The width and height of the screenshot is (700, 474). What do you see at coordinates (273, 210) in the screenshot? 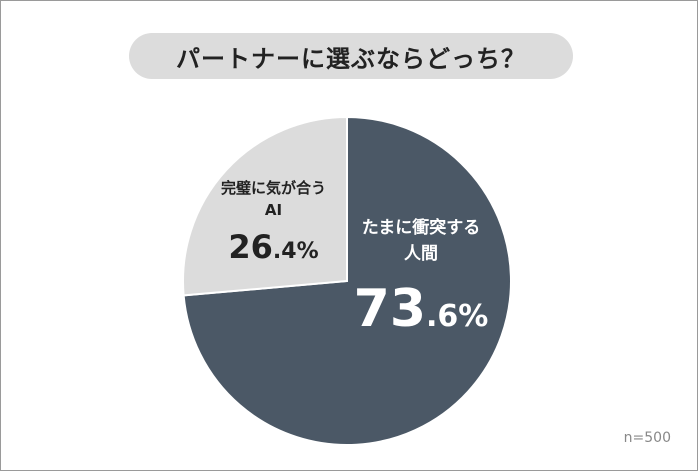
I see `slice-name-ai-line-2: AI` at bounding box center [273, 210].